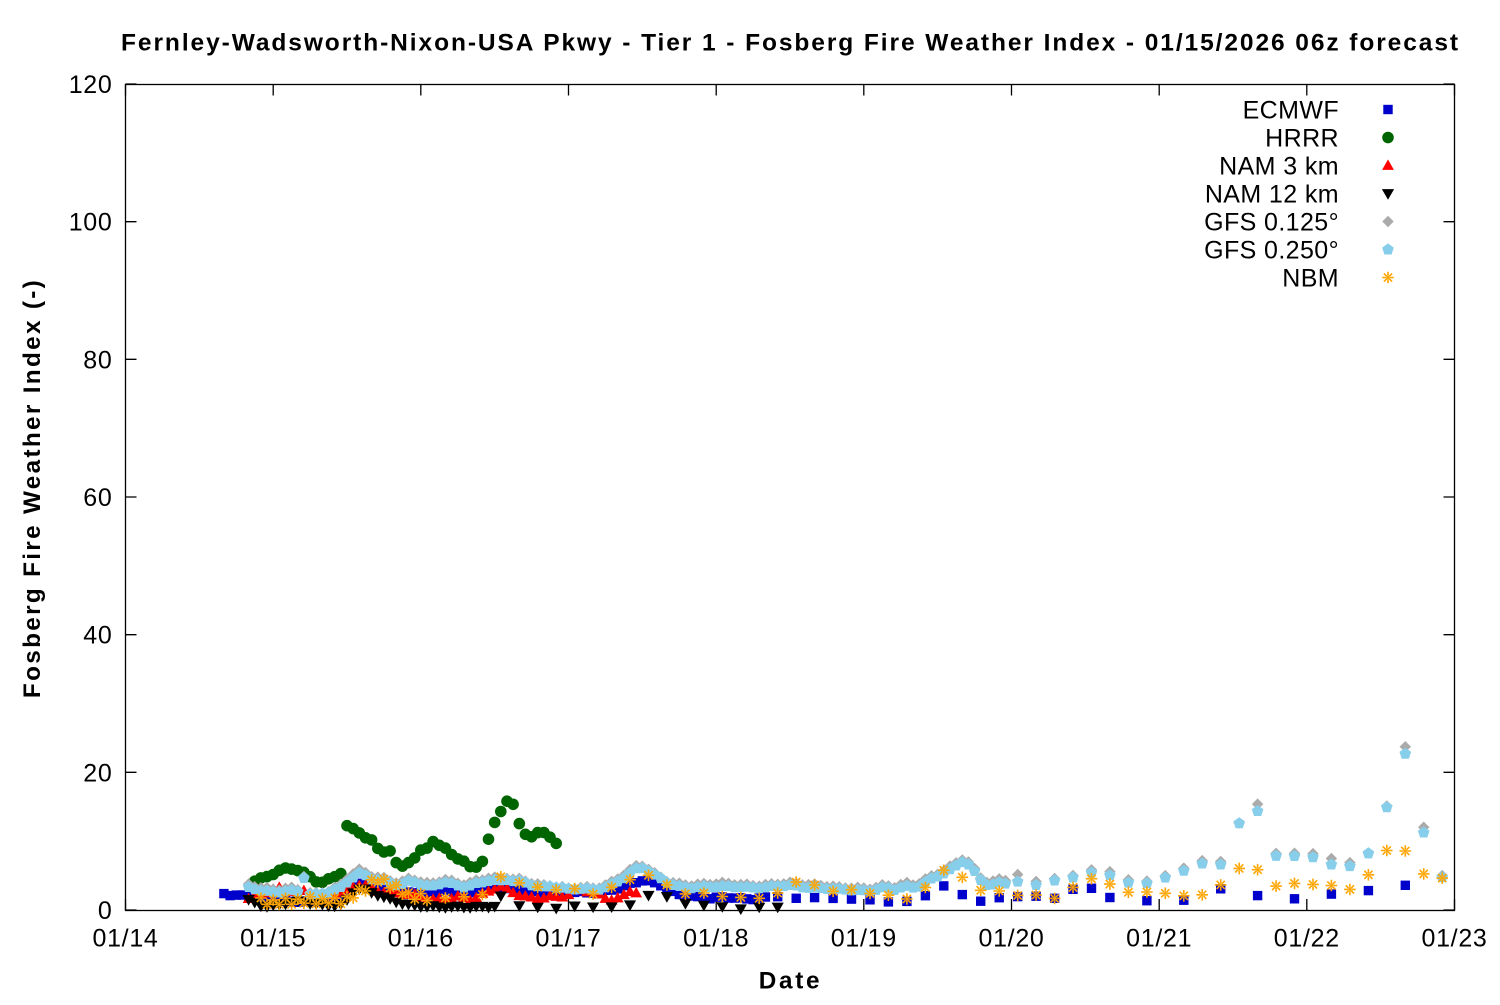  Describe the element at coordinates (97, 636) in the screenshot. I see `svg-text: 40` at that location.